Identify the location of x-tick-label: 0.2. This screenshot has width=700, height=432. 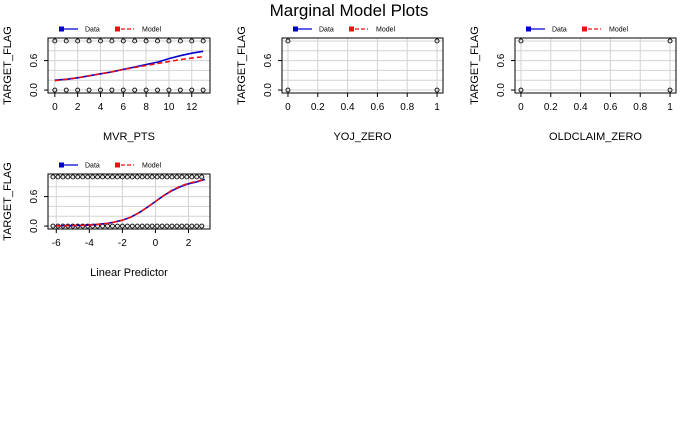
(318, 107).